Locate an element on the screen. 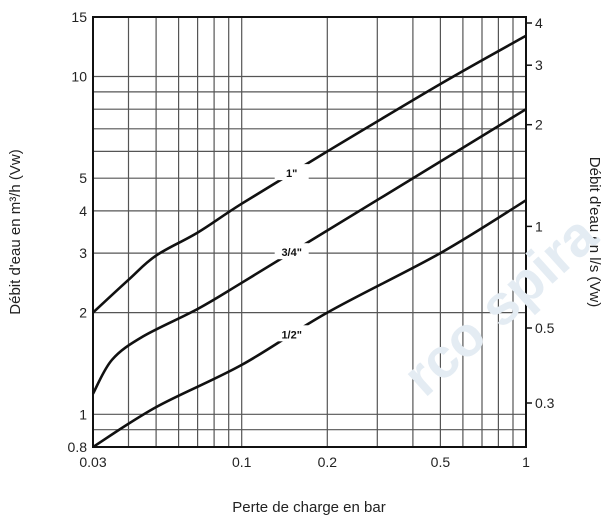 The image size is (609, 523). x-tick-label: 0.2 is located at coordinates (328, 462).